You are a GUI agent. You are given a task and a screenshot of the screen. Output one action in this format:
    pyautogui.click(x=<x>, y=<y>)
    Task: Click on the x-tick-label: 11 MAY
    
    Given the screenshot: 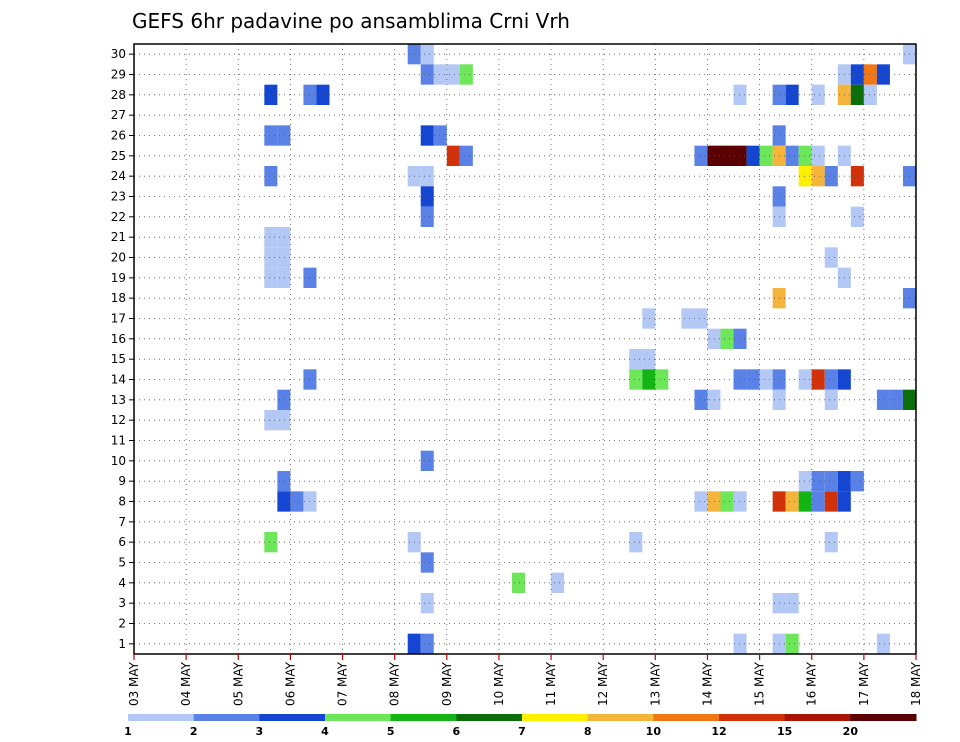 What is the action you would take?
    pyautogui.click(x=551, y=683)
    